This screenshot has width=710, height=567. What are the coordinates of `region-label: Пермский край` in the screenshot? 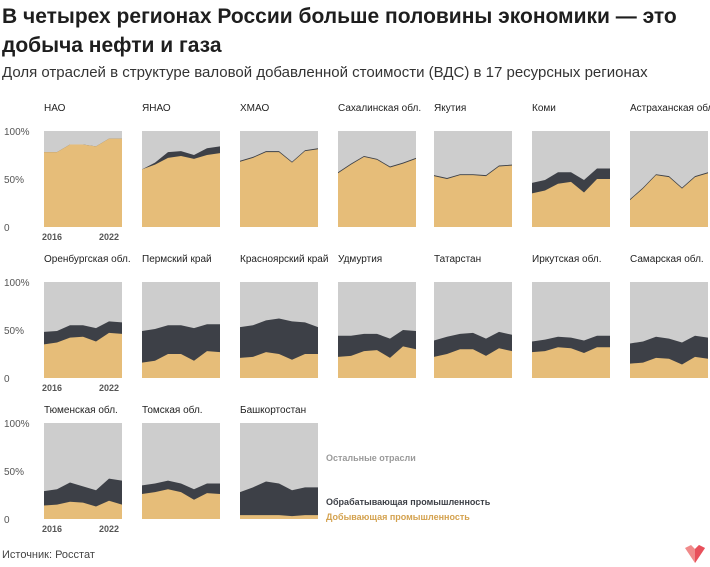 It's located at (177, 259).